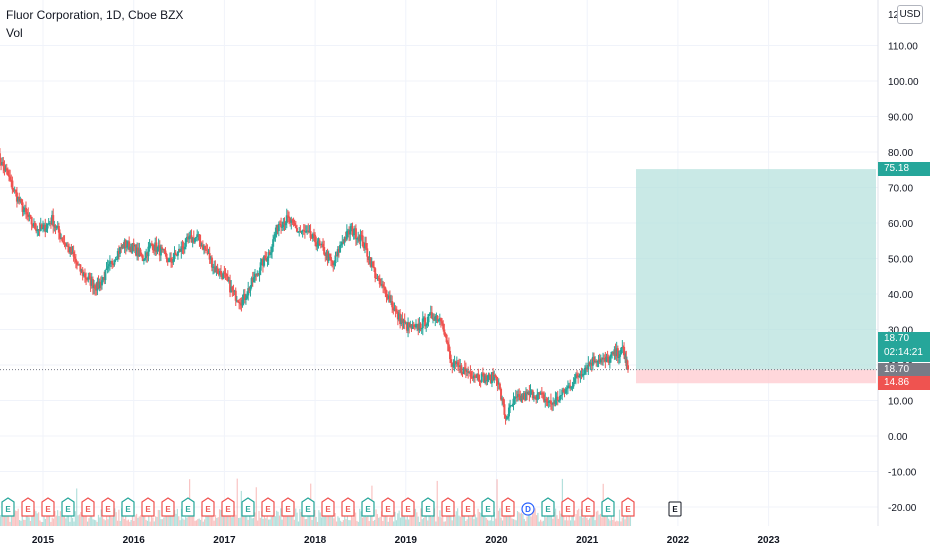  Describe the element at coordinates (756, 376) in the screenshot. I see `loss-zone` at that location.